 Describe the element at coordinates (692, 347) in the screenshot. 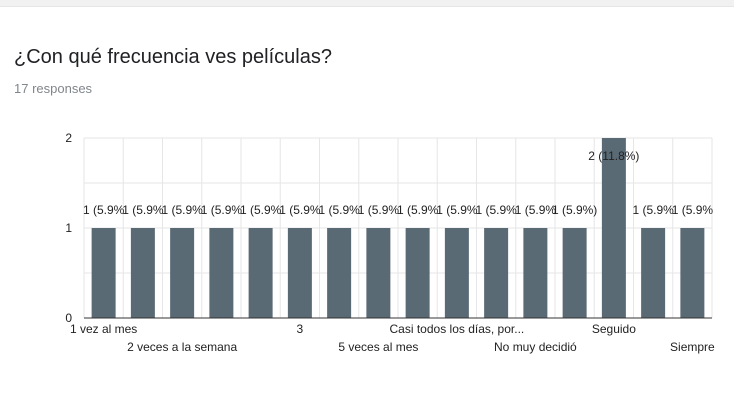

I see `x-tick-label: Siempre` at that location.